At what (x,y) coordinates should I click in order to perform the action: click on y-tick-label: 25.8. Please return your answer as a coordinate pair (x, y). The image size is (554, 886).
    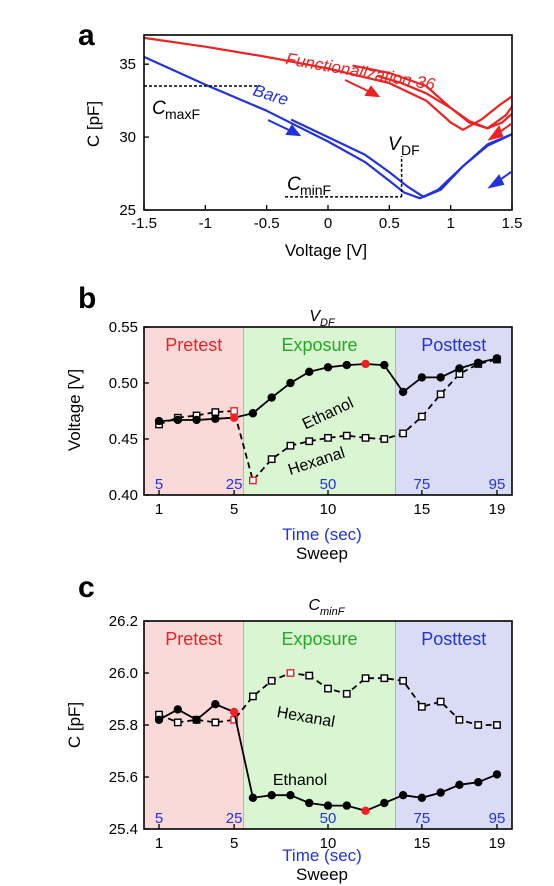
    Looking at the image, I should click on (123, 725).